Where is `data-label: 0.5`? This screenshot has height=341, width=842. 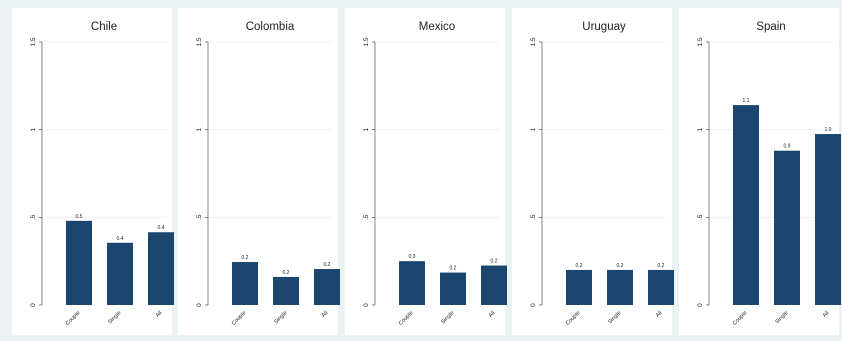
data-label: 0.5 is located at coordinates (79, 217).